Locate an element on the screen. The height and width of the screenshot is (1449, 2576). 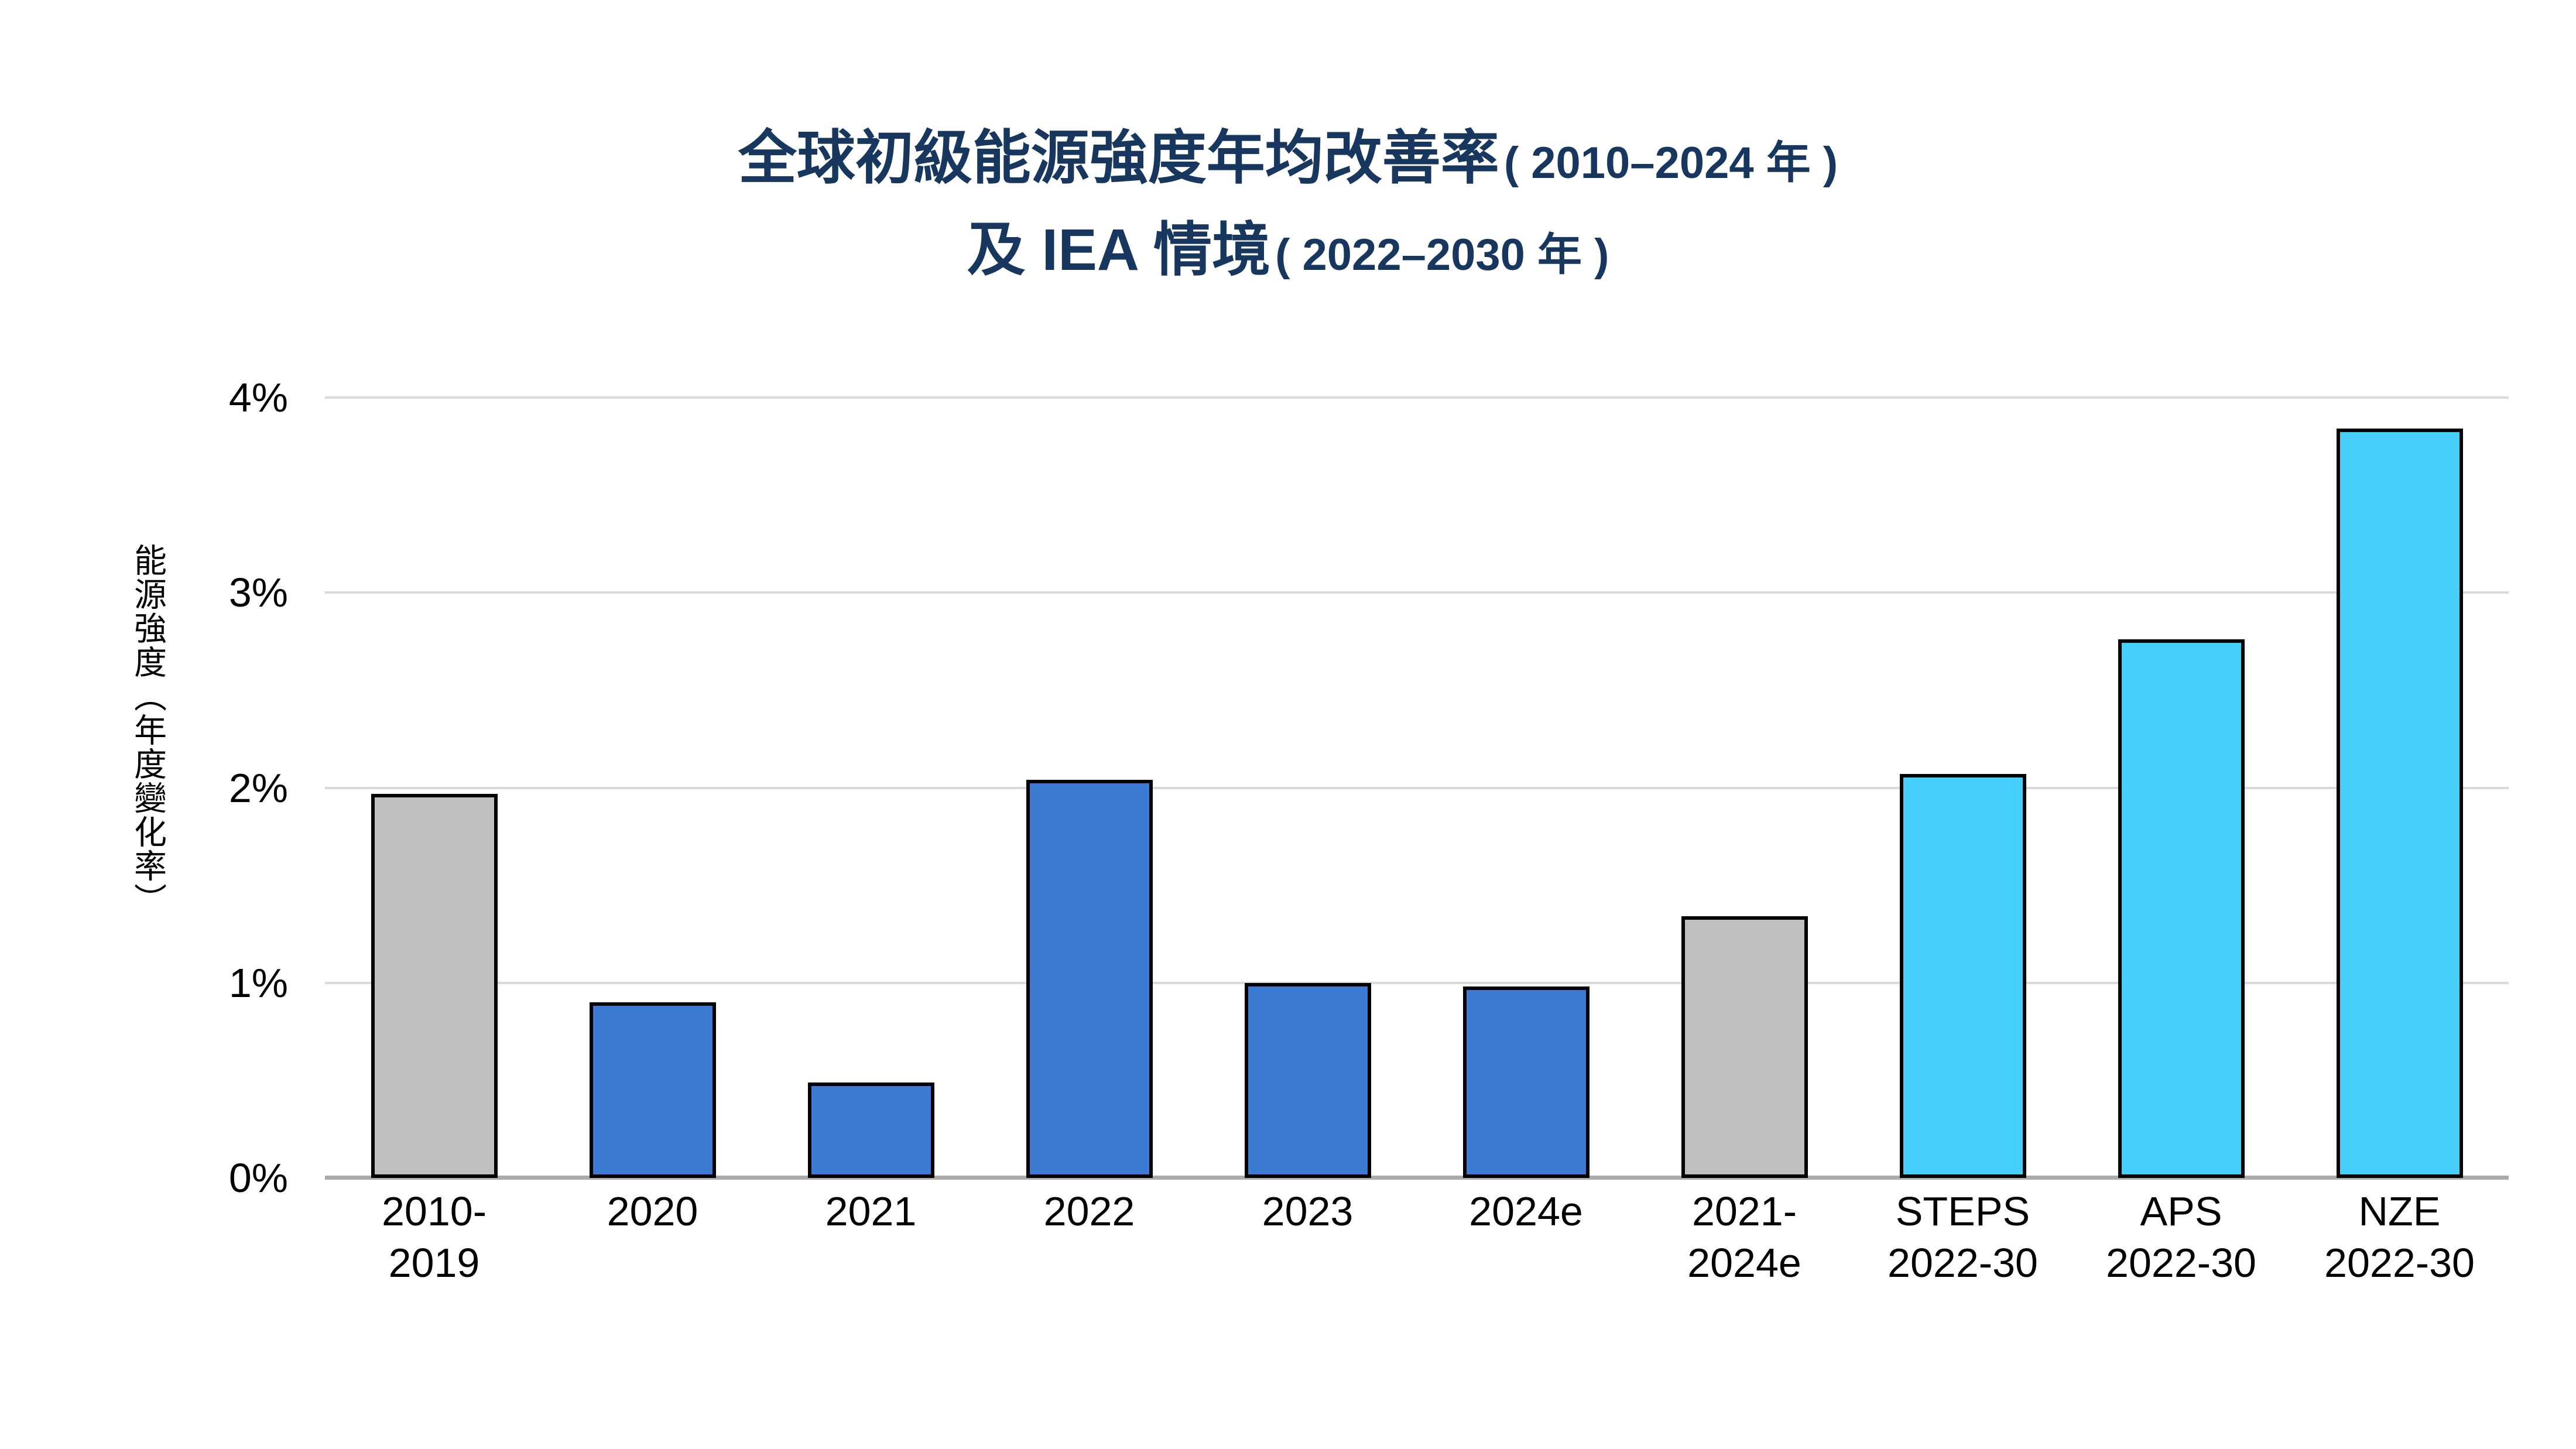
bar-2020 is located at coordinates (652, 1090).